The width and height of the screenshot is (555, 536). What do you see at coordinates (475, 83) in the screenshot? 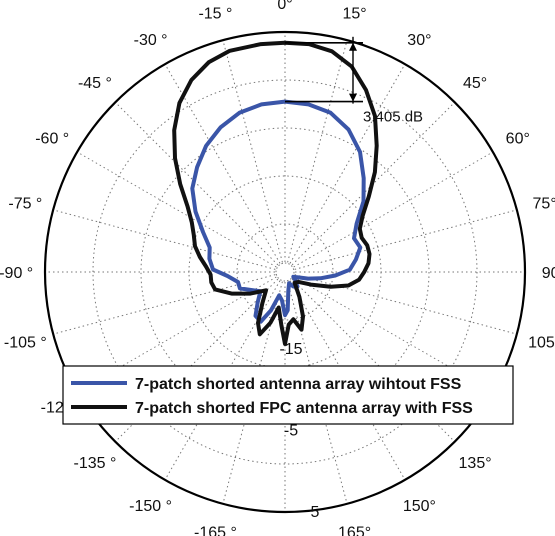
I see `angle-tick-label: 45°` at bounding box center [475, 83].